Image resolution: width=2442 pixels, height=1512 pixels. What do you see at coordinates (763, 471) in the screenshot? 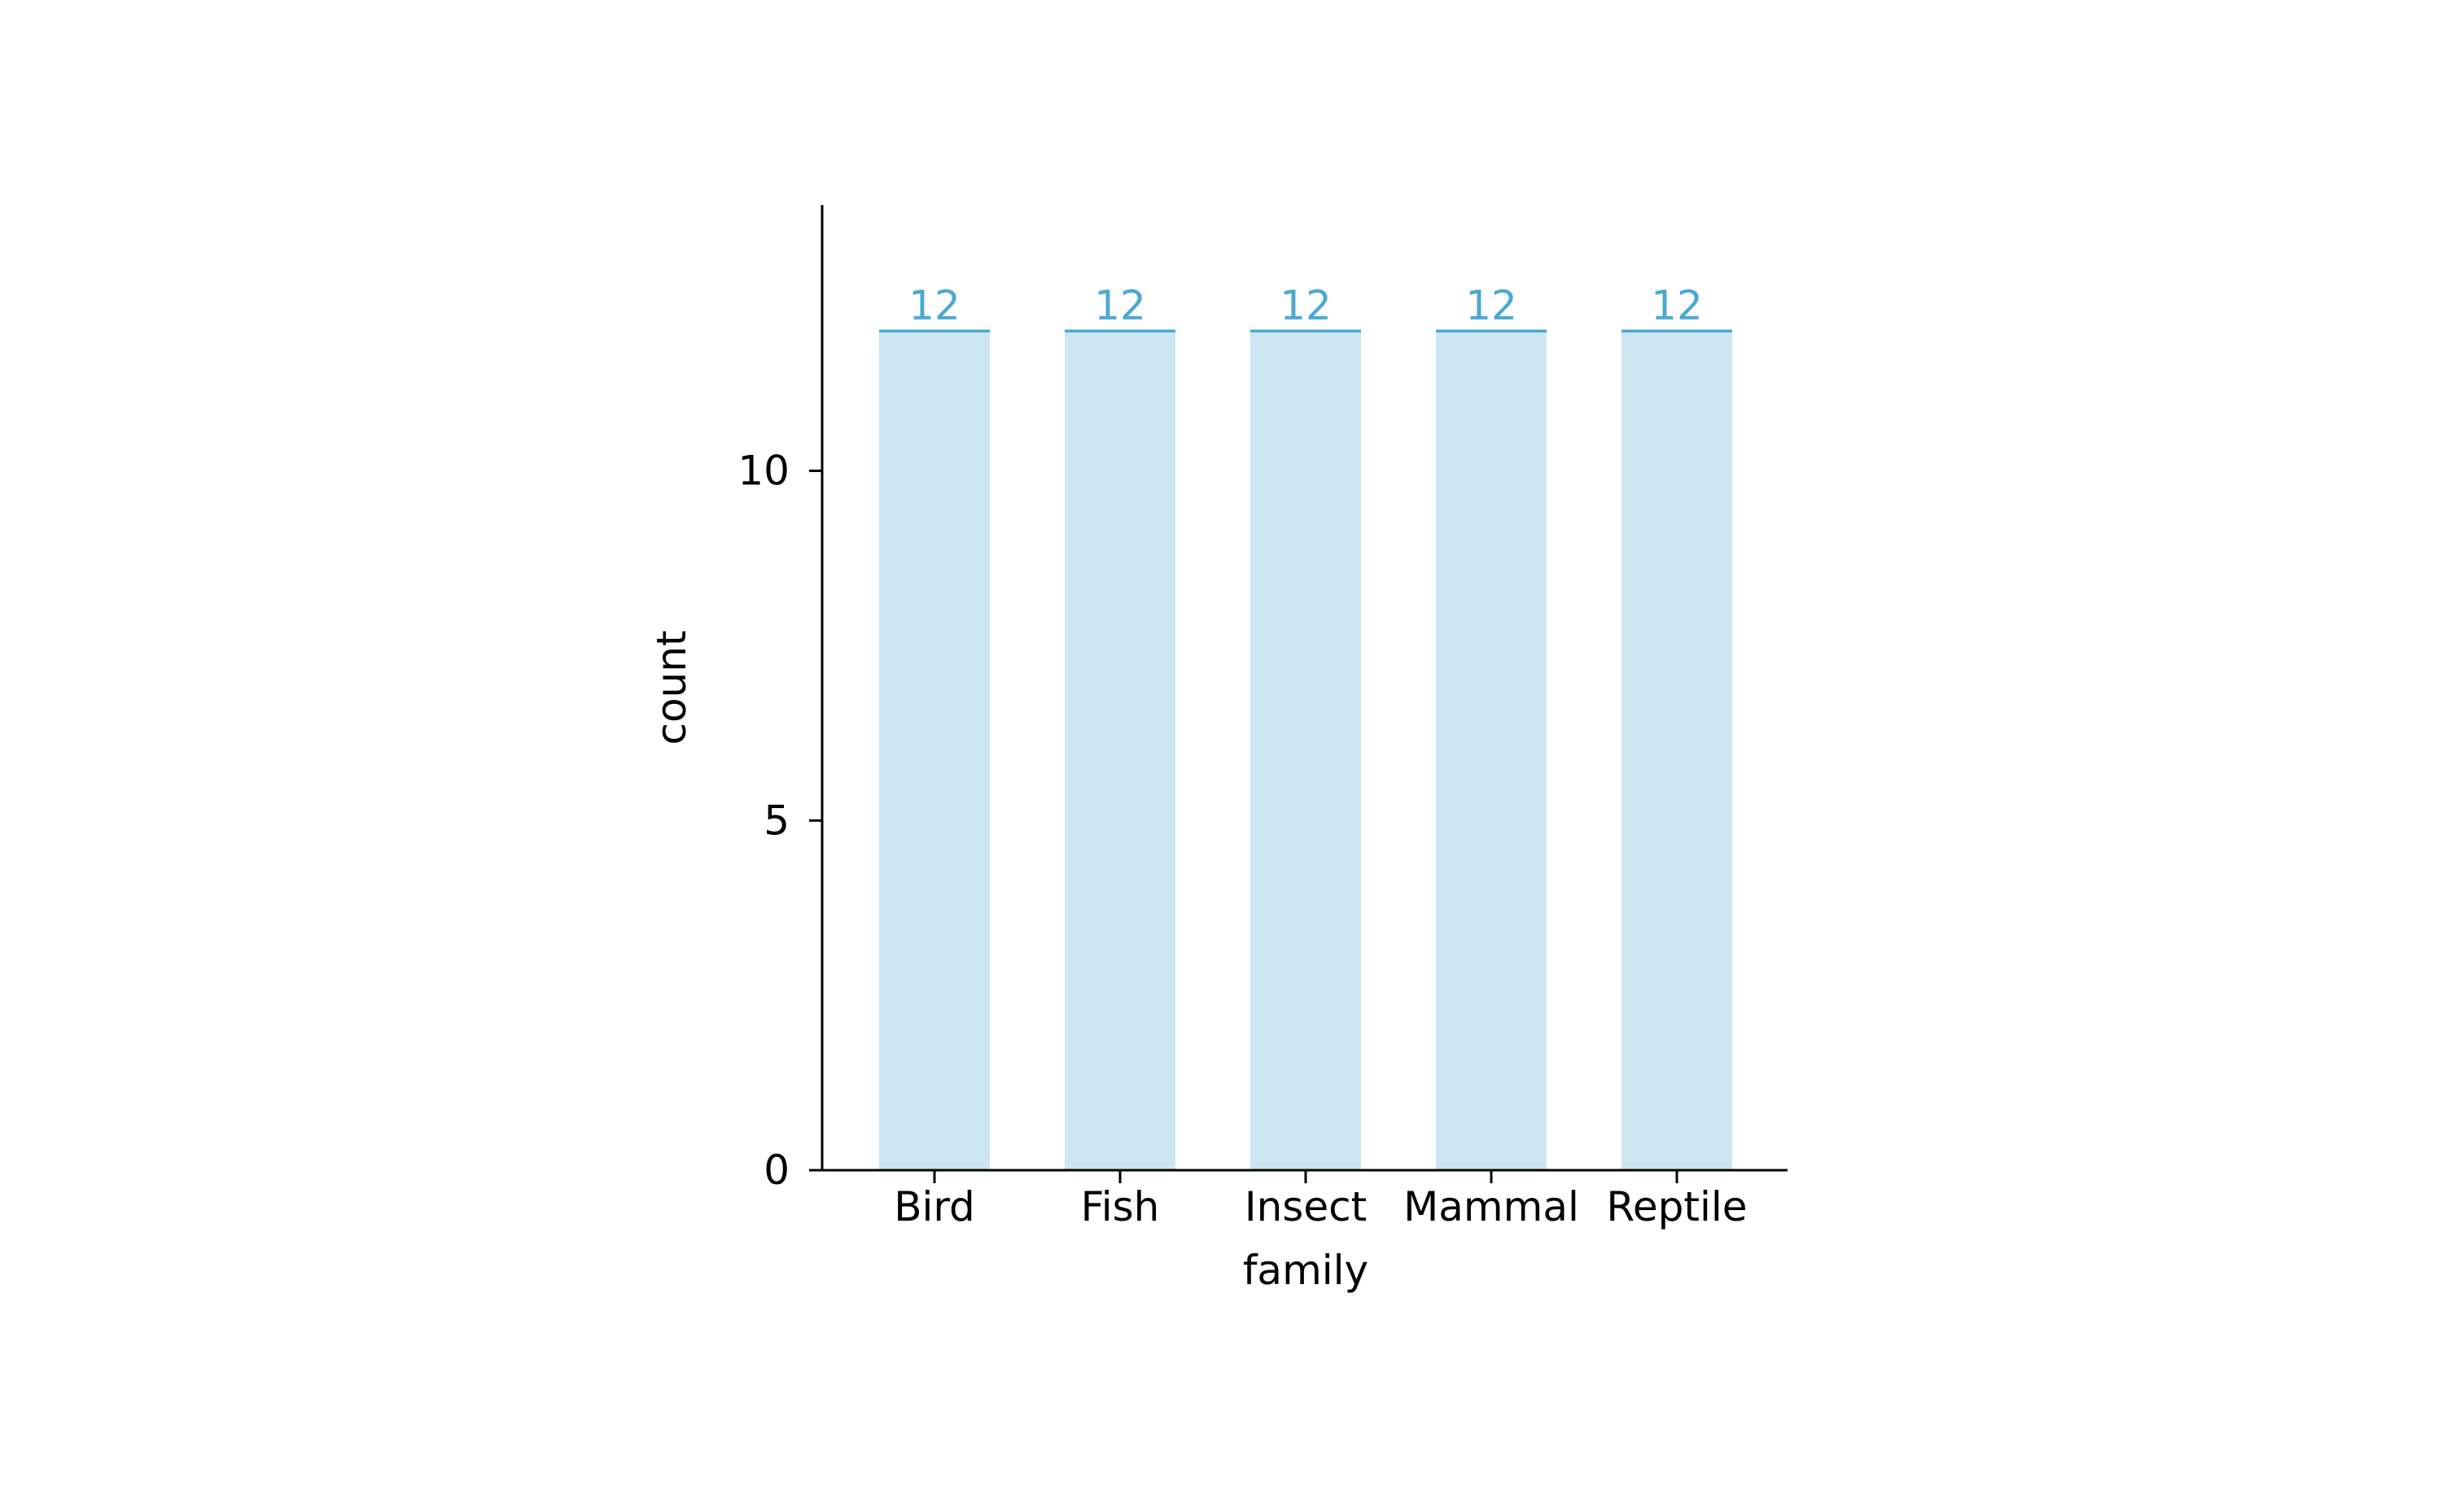
I see `y-tick-label-10: 10` at bounding box center [763, 471].